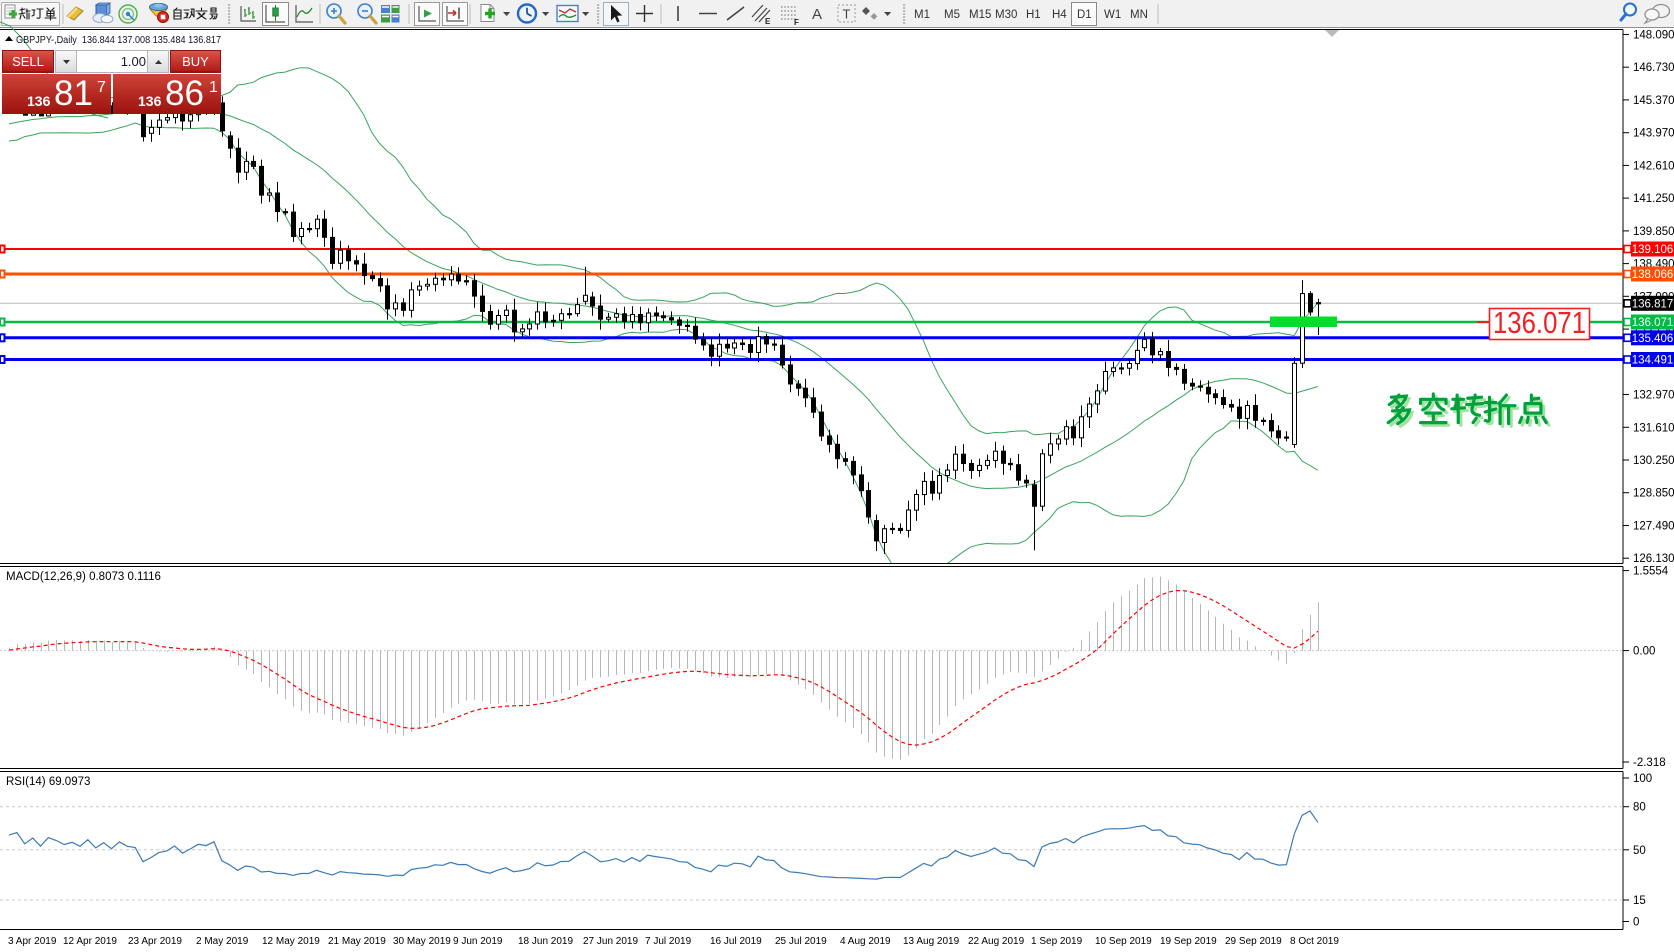 The image size is (1674, 952). What do you see at coordinates (865, 941) in the screenshot?
I see `svg-text: 4 Aug 2019` at bounding box center [865, 941].